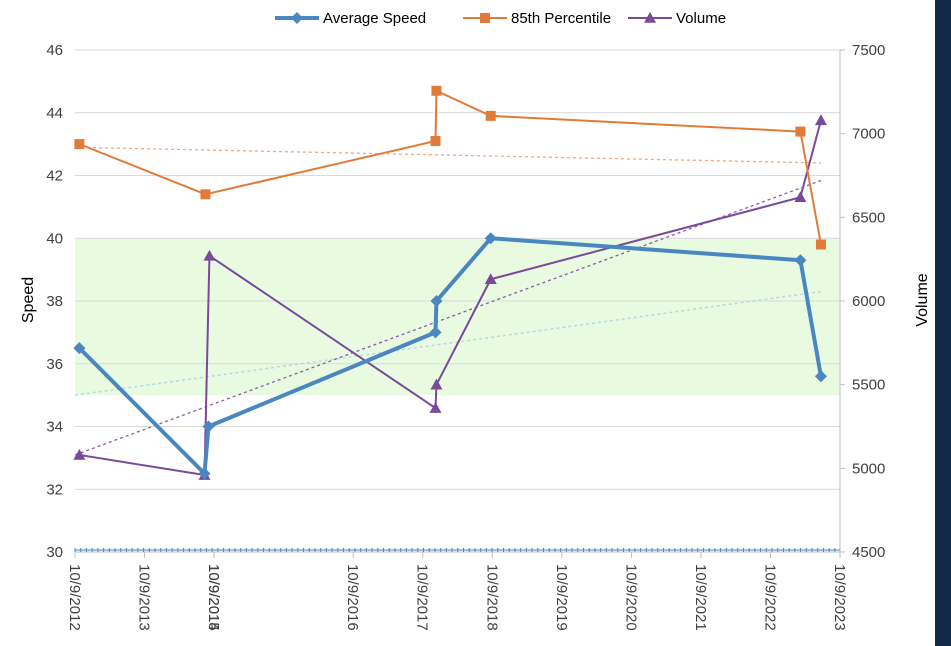 This screenshot has height=646, width=951. I want to click on legend-volume-label: Volume, so click(701, 18).